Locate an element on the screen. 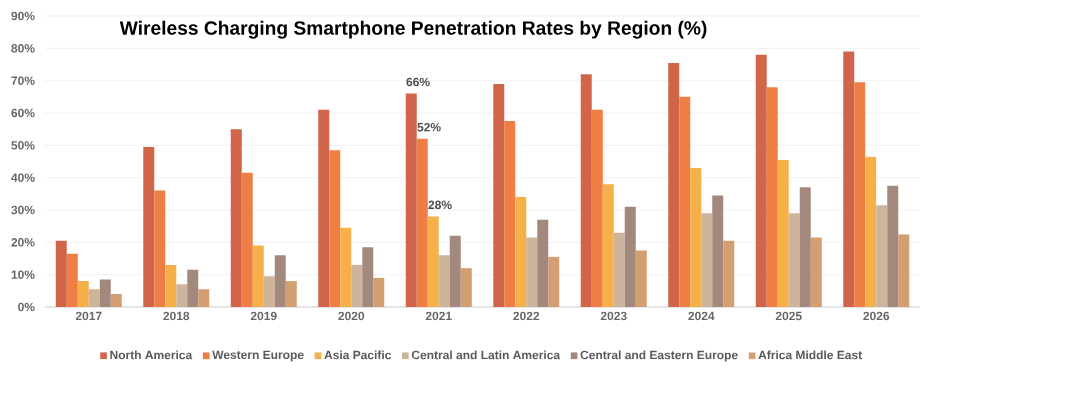  x-tick-label: 2018 is located at coordinates (176, 316).